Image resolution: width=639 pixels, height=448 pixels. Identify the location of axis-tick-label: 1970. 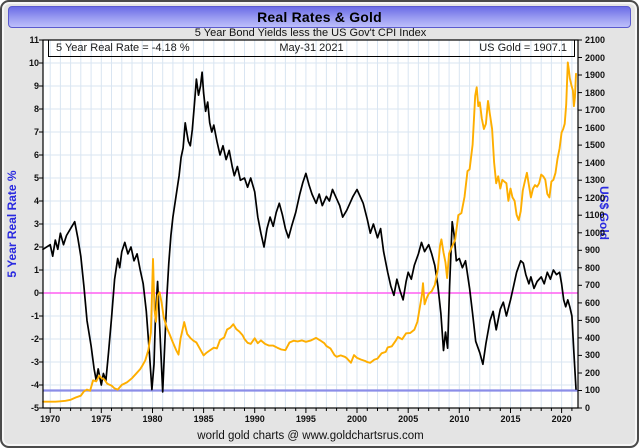
(50, 419).